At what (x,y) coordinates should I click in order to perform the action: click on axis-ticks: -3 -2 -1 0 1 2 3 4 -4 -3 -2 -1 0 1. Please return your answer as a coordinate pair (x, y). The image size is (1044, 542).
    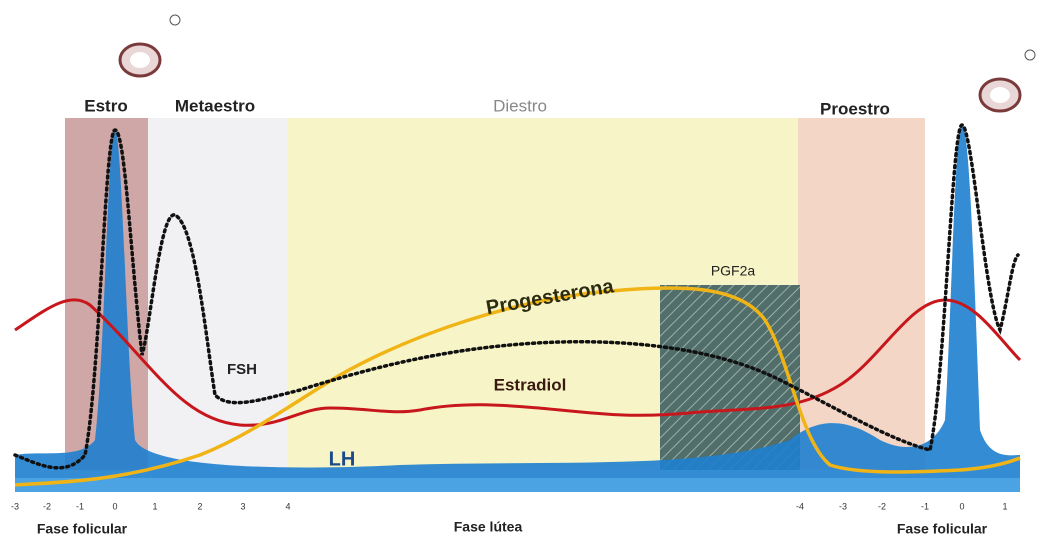
    Looking at the image, I should click on (509, 506).